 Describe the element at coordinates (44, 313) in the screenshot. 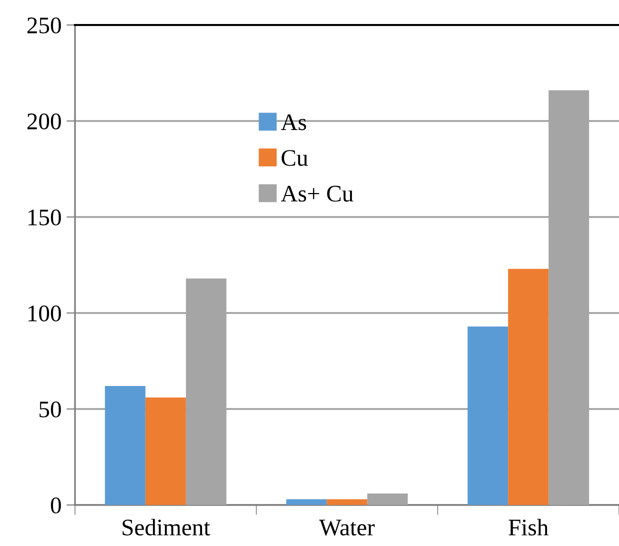

I see `y-tick-label: 100` at that location.